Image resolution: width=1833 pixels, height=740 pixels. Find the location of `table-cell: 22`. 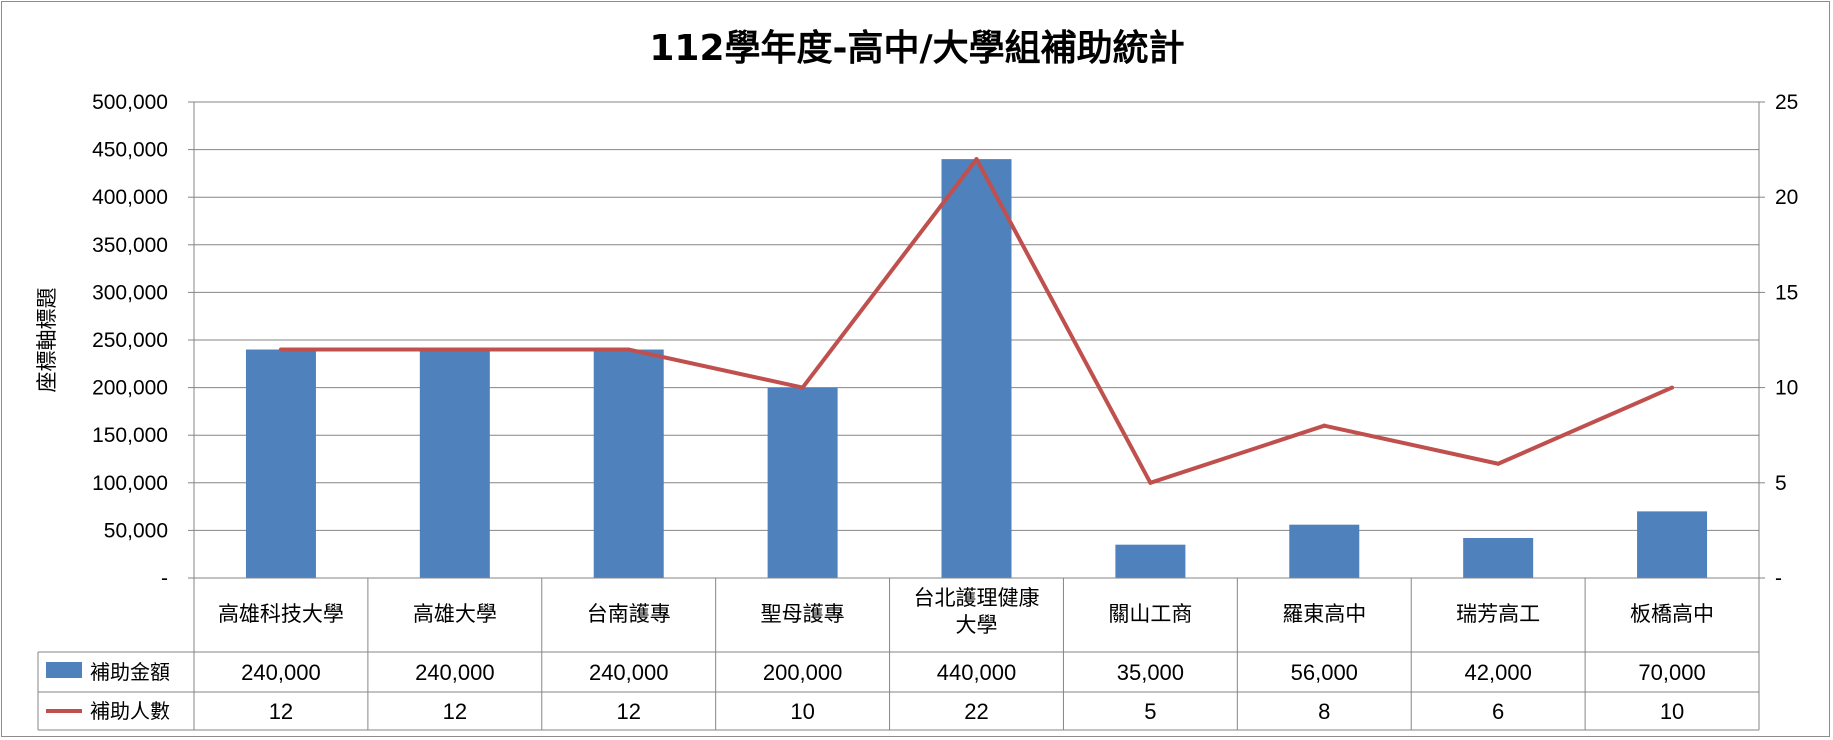

table-cell: 22 is located at coordinates (976, 711).